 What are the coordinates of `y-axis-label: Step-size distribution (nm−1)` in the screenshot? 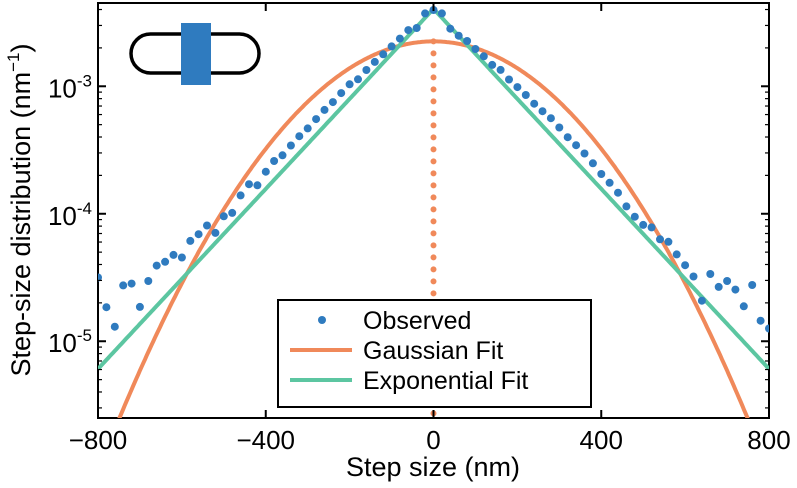 It's located at (20, 209).